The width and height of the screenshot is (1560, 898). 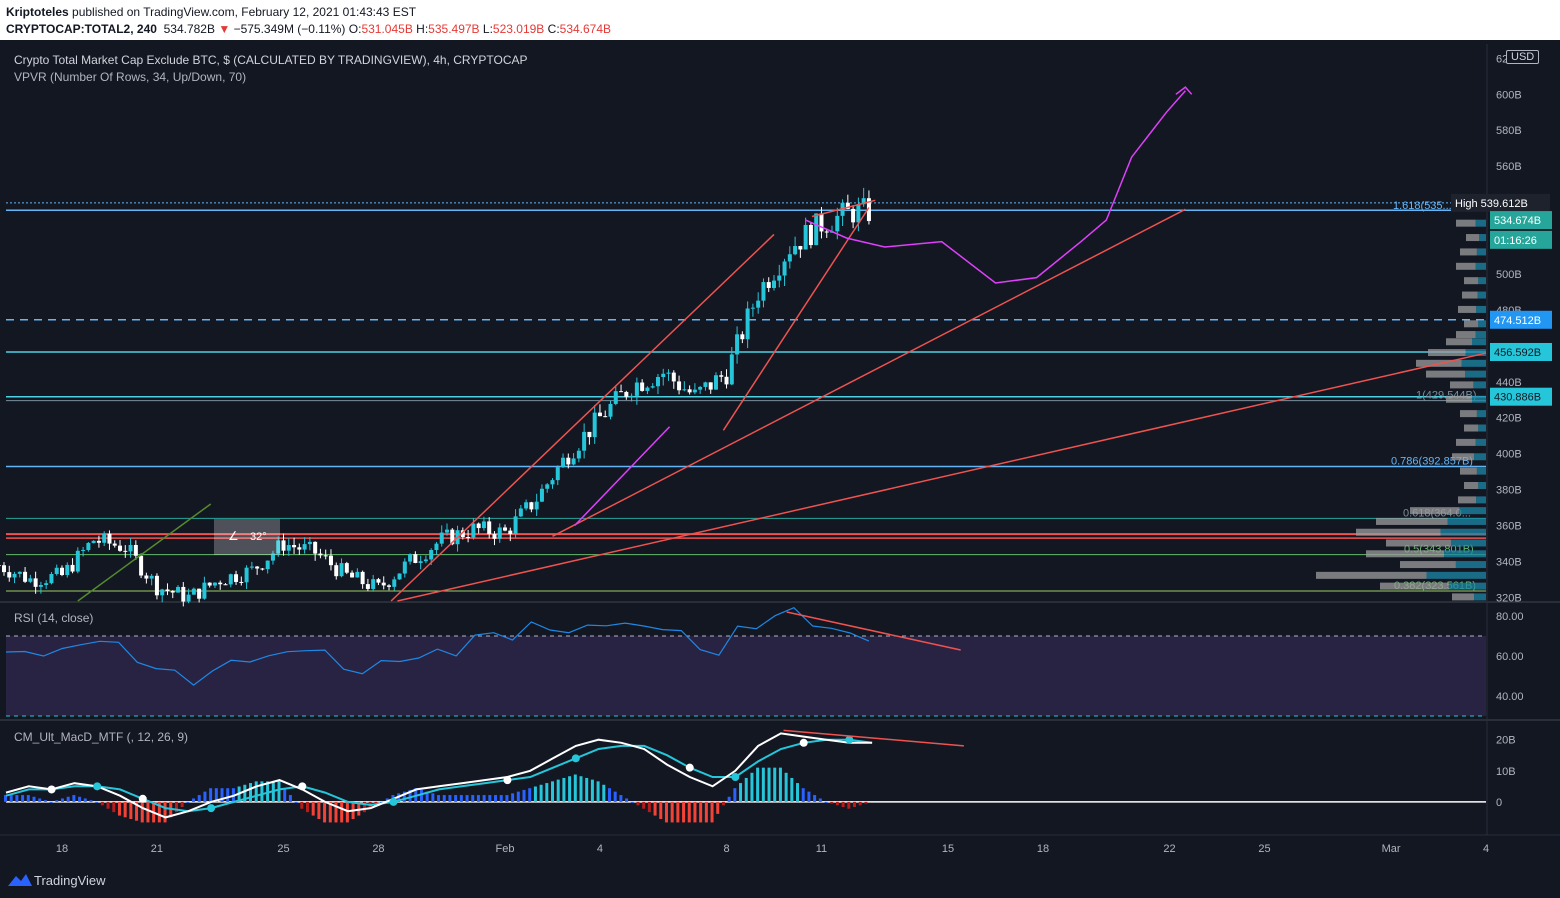 I want to click on high-price-tag, so click(x=1500, y=202).